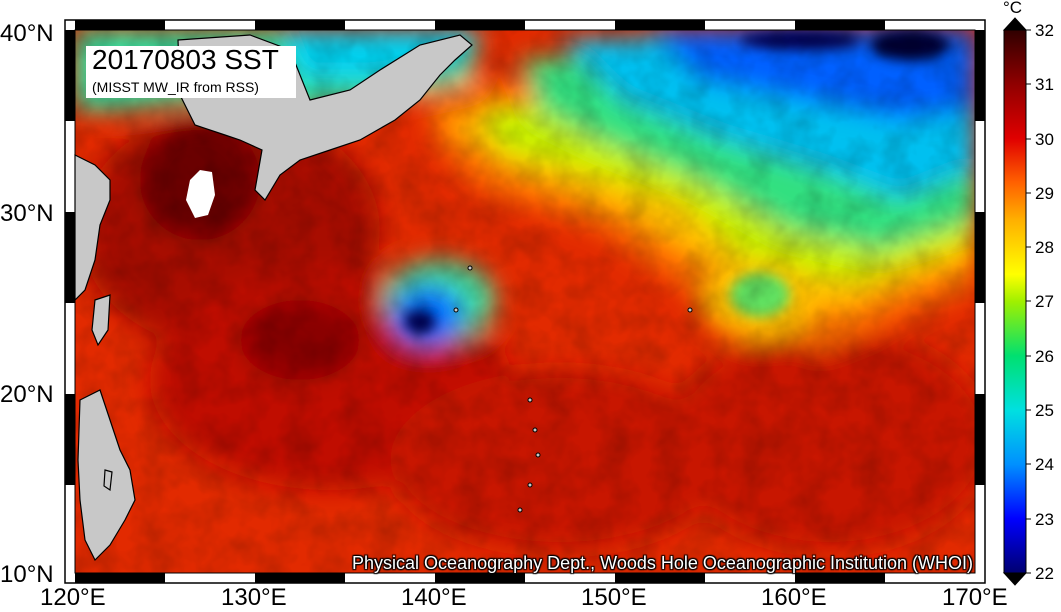 The width and height of the screenshot is (1061, 612). Describe the element at coordinates (1044, 464) in the screenshot. I see `colorbar-tick: 24` at that location.